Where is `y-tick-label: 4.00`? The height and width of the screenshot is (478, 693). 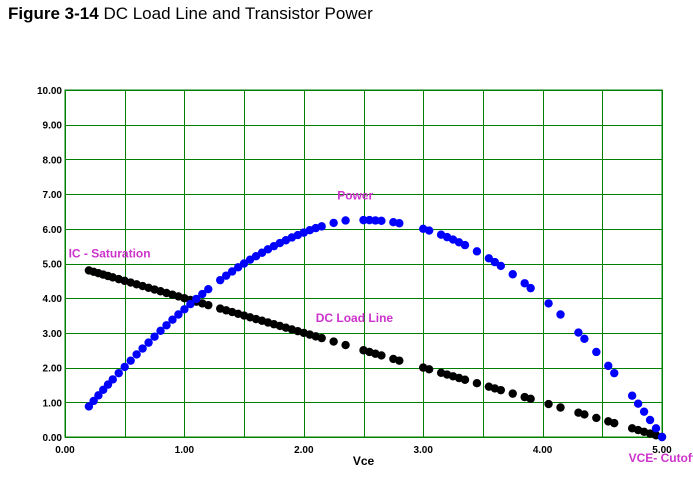
y-tick-label: 4.00 is located at coordinates (53, 299).